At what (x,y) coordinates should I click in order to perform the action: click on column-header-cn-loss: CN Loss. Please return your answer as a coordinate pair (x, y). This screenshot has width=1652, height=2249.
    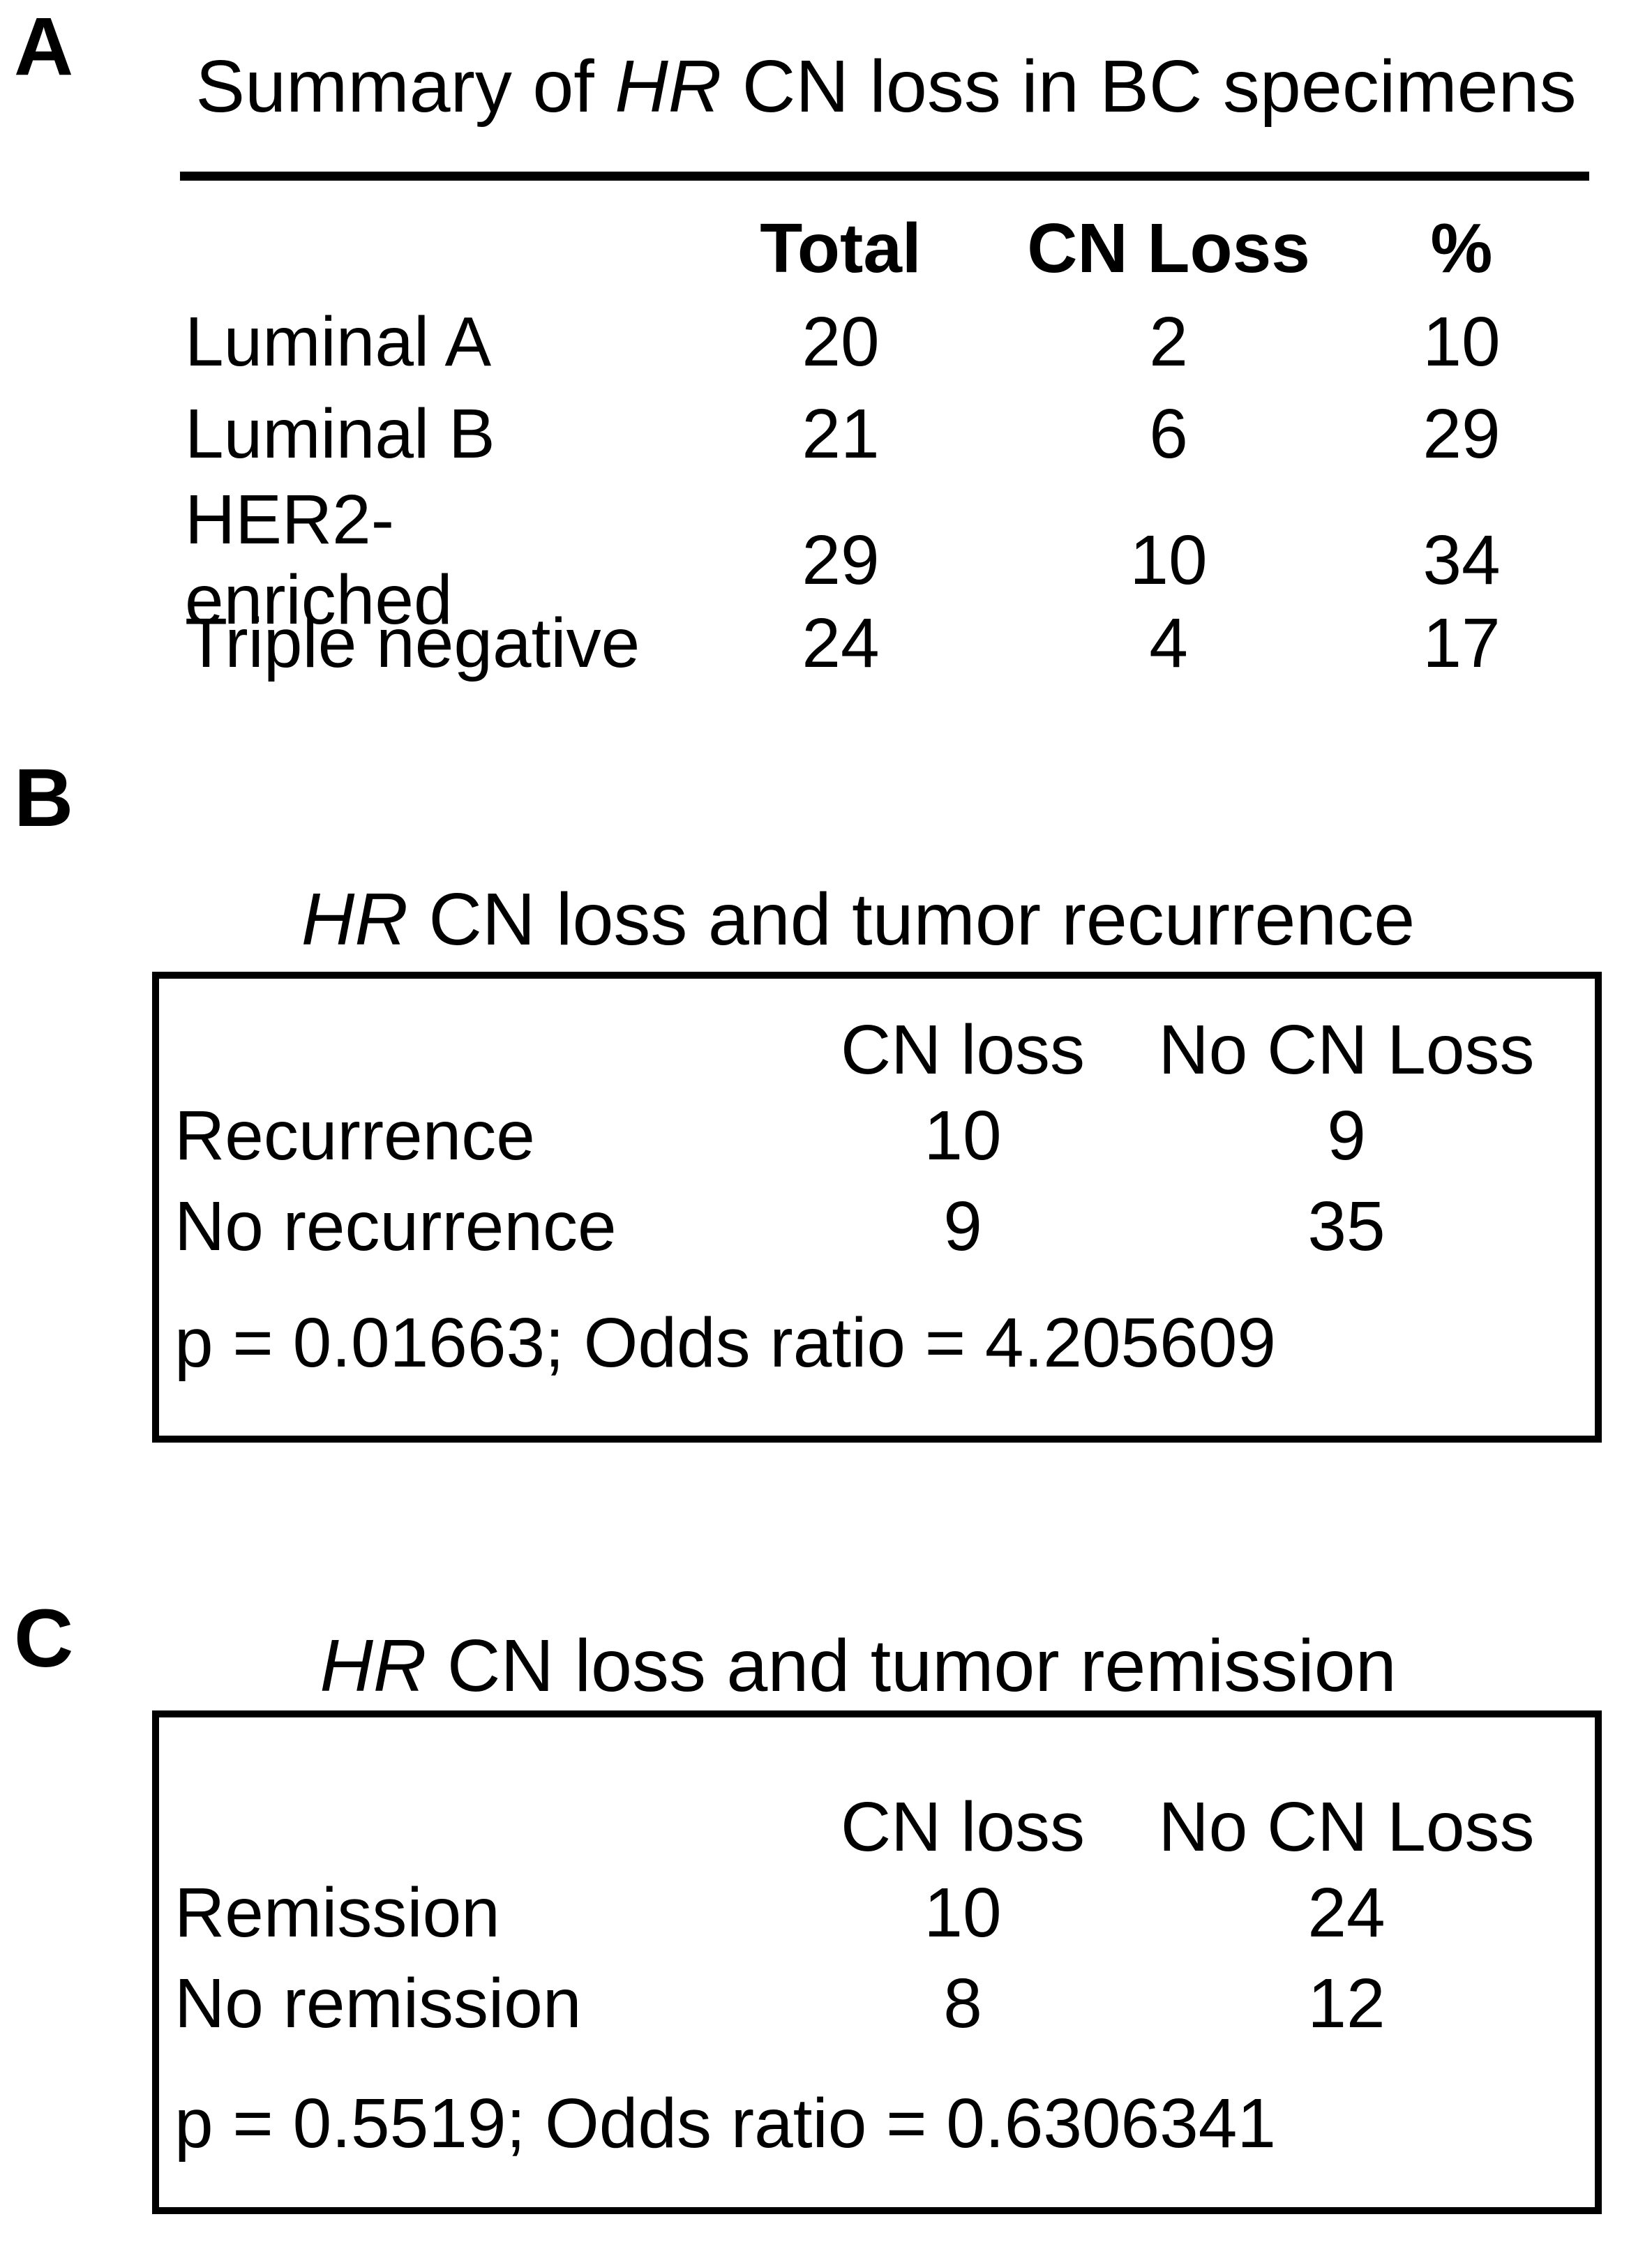
    Looking at the image, I should click on (1168, 248).